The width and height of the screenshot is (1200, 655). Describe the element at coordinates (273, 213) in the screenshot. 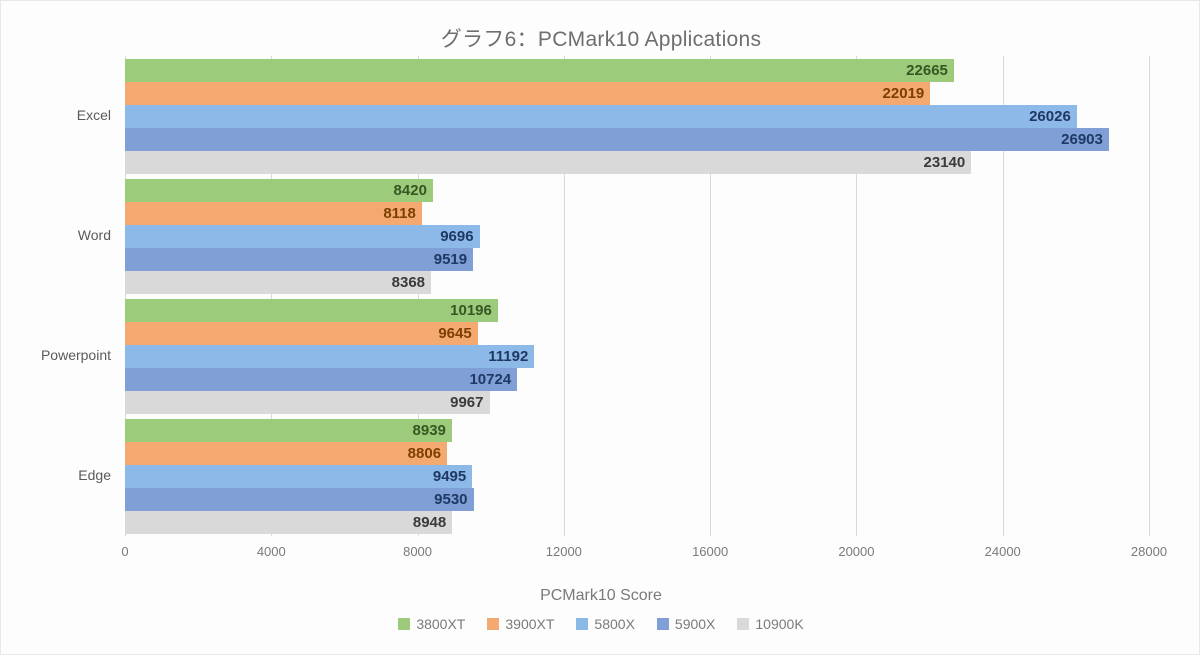

I see `bar-word-3900xt` at that location.